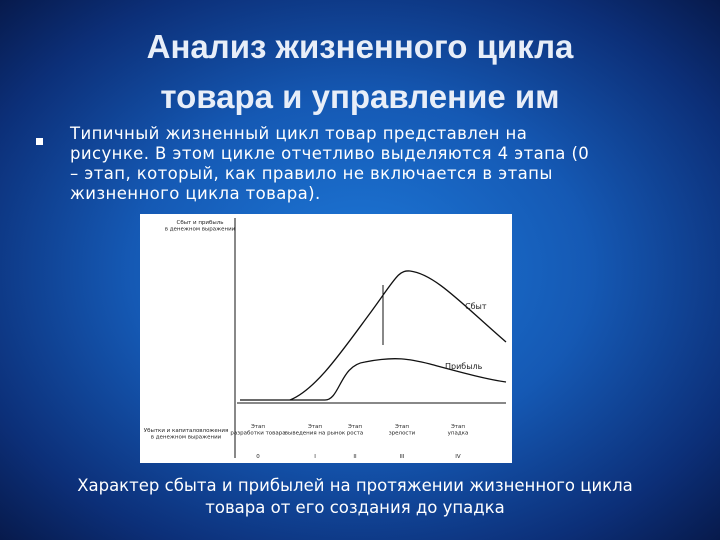 This screenshot has height=540, width=720. Describe the element at coordinates (360, 96) in the screenshot. I see `title-line: товара и управление им` at that location.